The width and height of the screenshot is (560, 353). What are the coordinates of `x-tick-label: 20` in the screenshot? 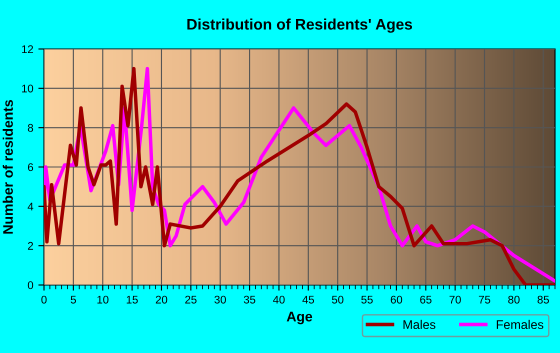 It's located at (162, 300).